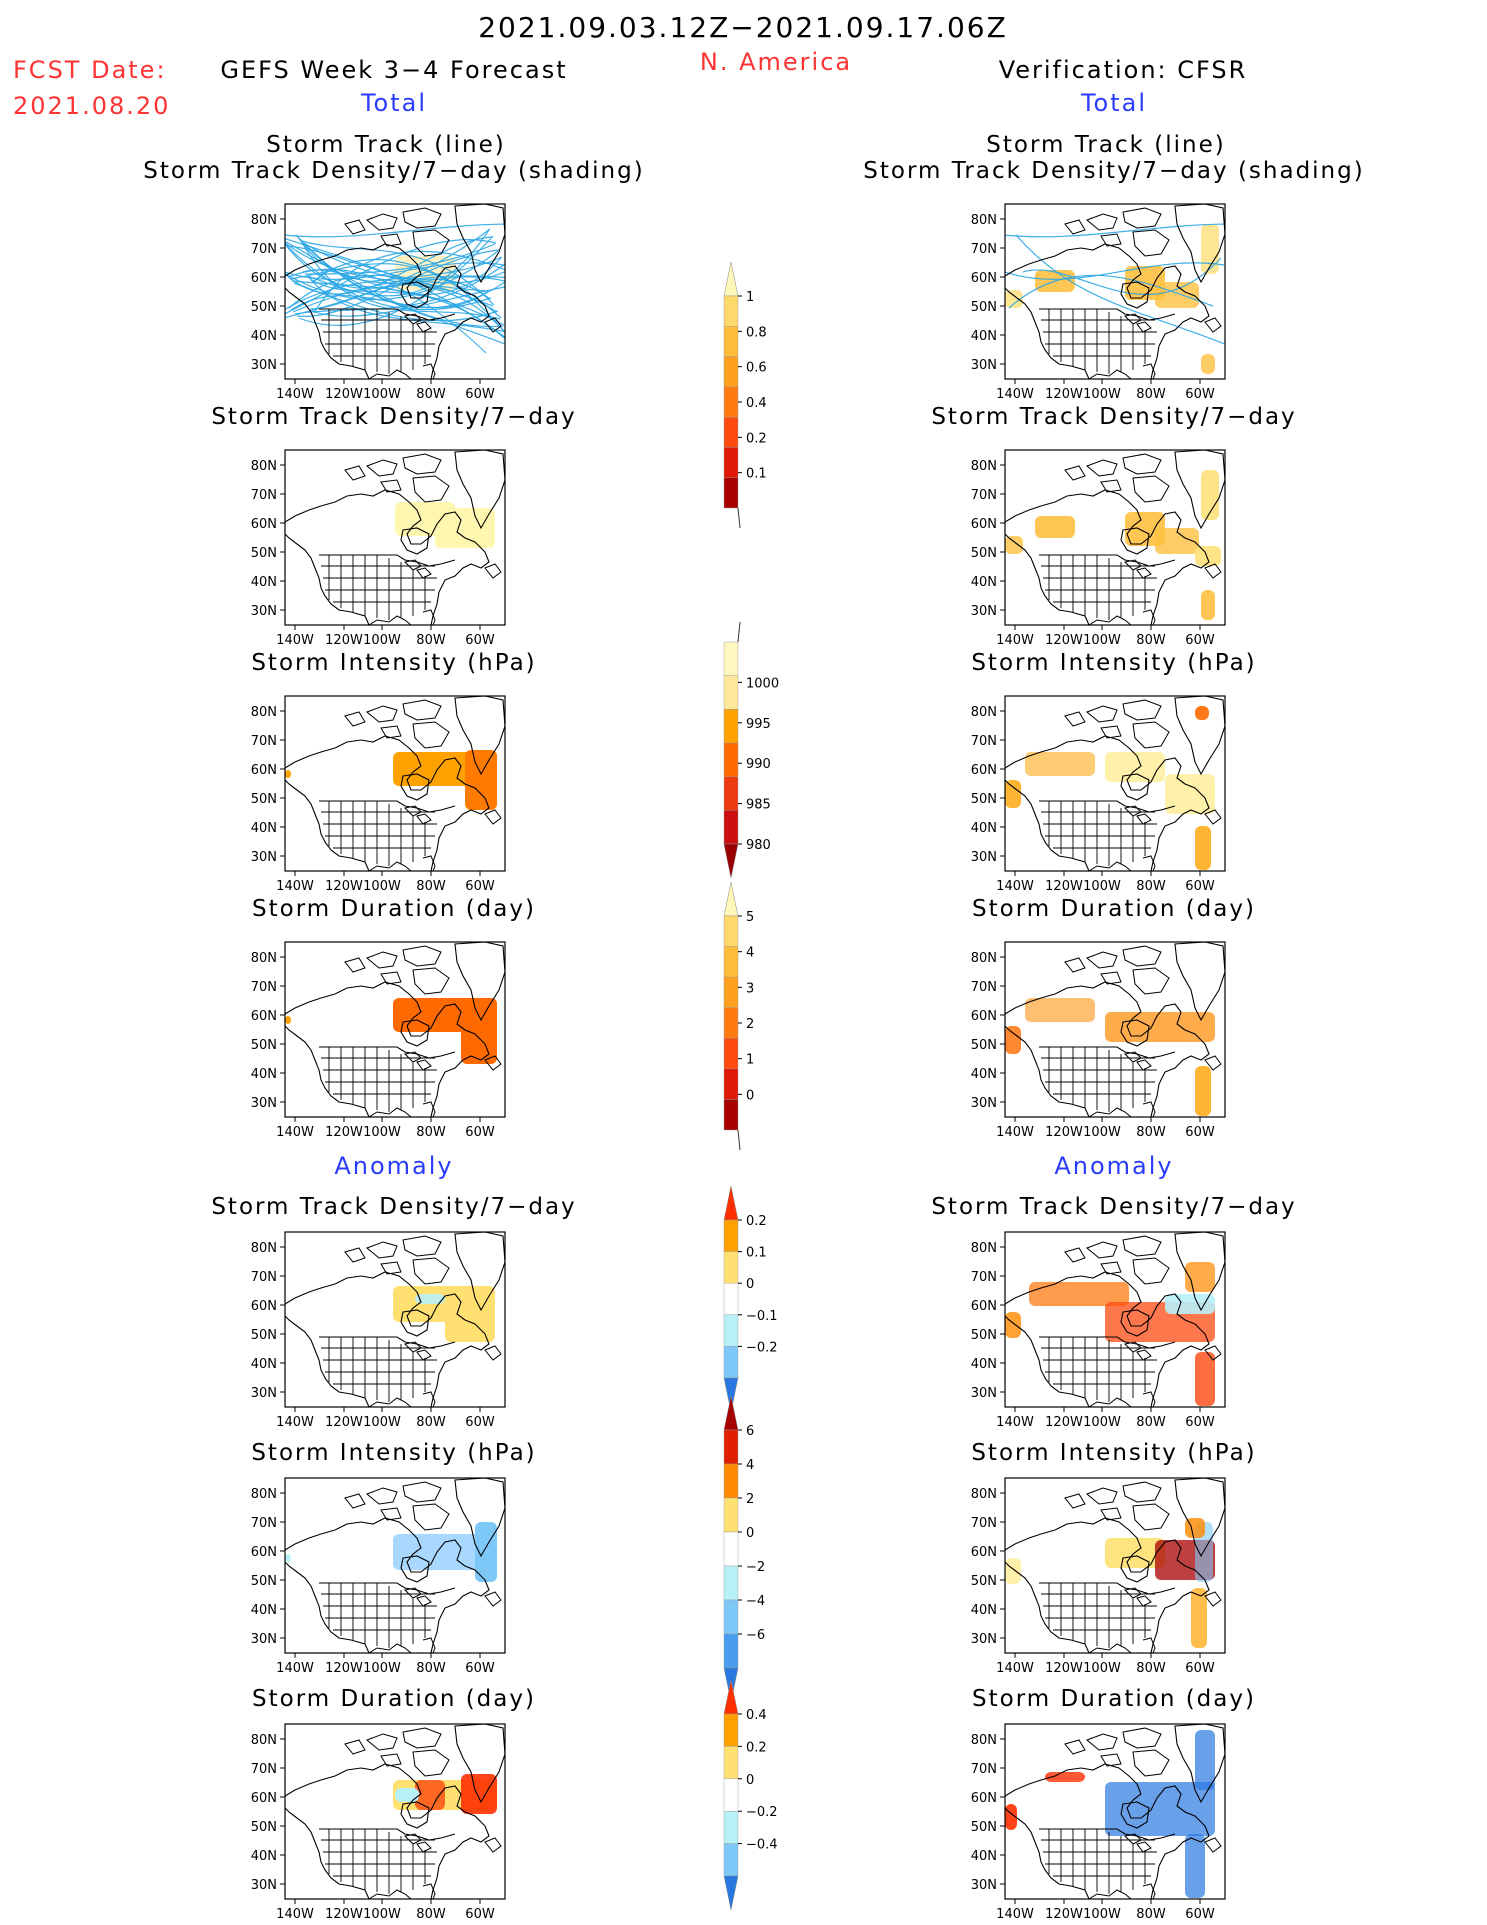 This screenshot has height=1925, width=1487. Describe the element at coordinates (756, 1221) in the screenshot. I see `colorbar-tick-label: 0.2` at that location.